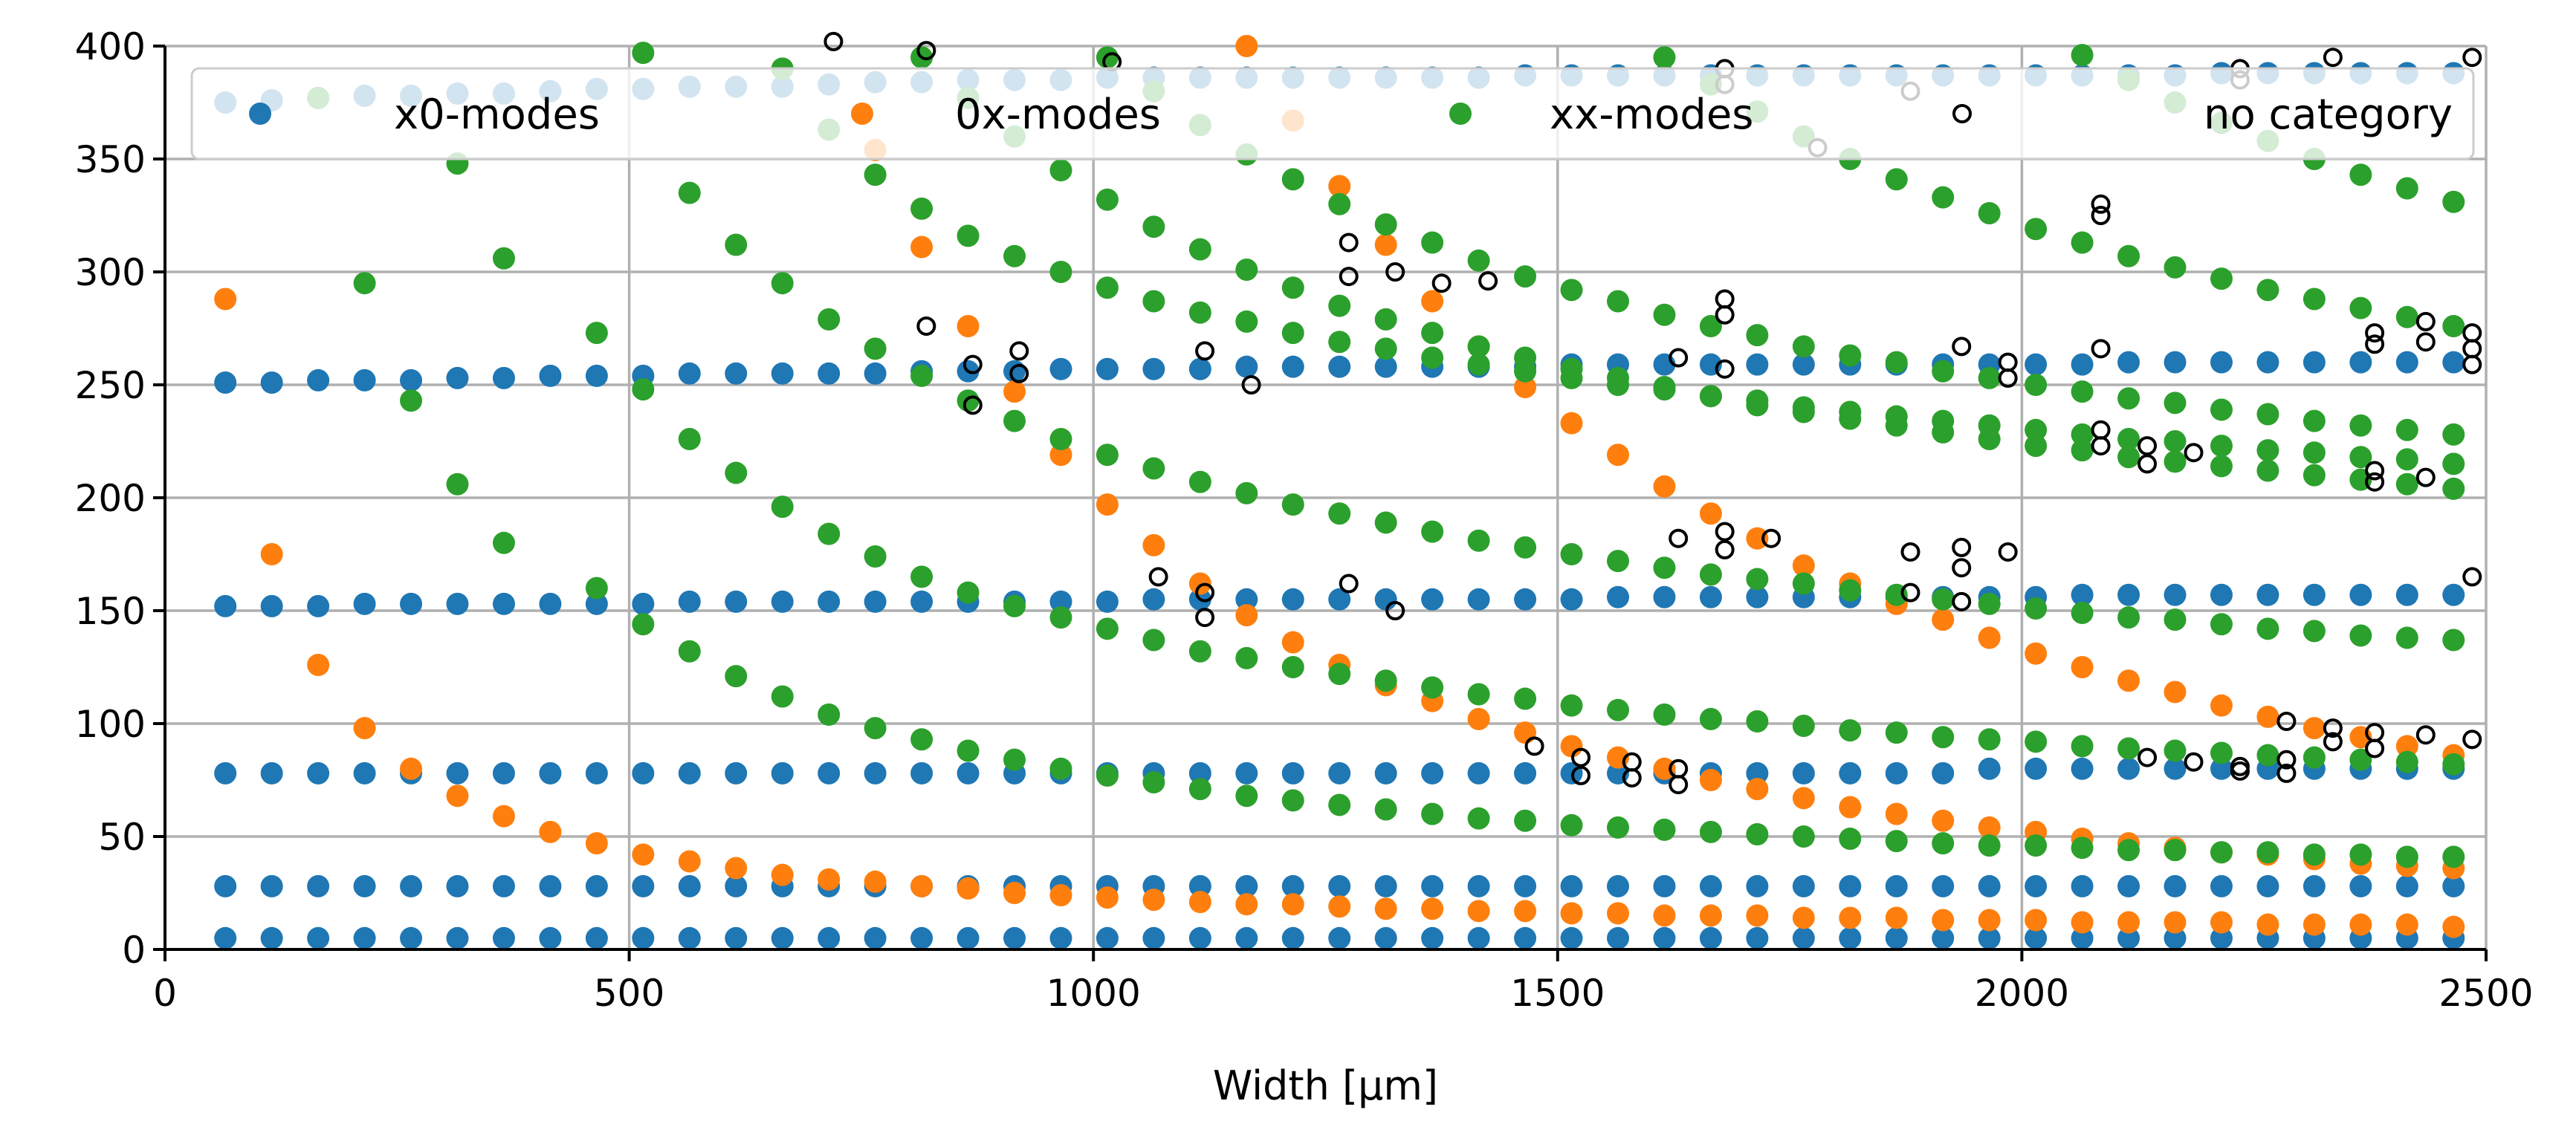 Image resolution: width=2576 pixels, height=1127 pixels. What do you see at coordinates (165, 994) in the screenshot?
I see `x-tick-label: 0` at bounding box center [165, 994].